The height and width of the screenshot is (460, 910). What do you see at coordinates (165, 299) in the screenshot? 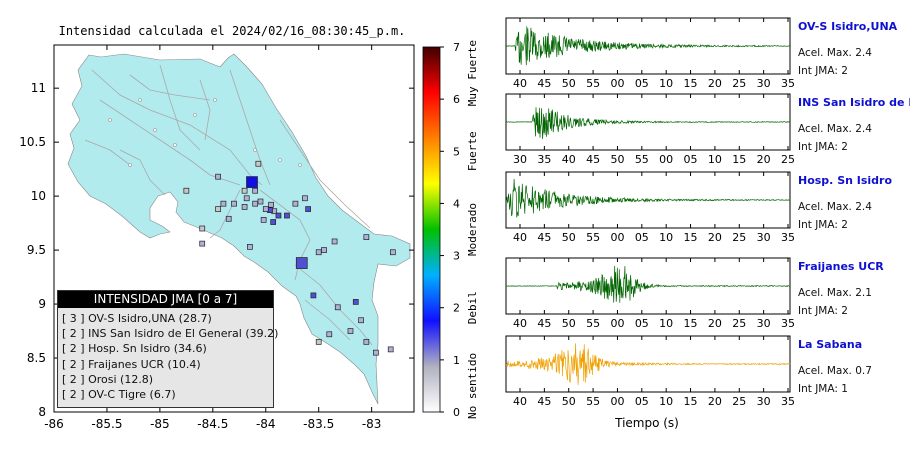
I see `legend-title: INTENSIDAD JMA [0 a 7]` at bounding box center [165, 299].